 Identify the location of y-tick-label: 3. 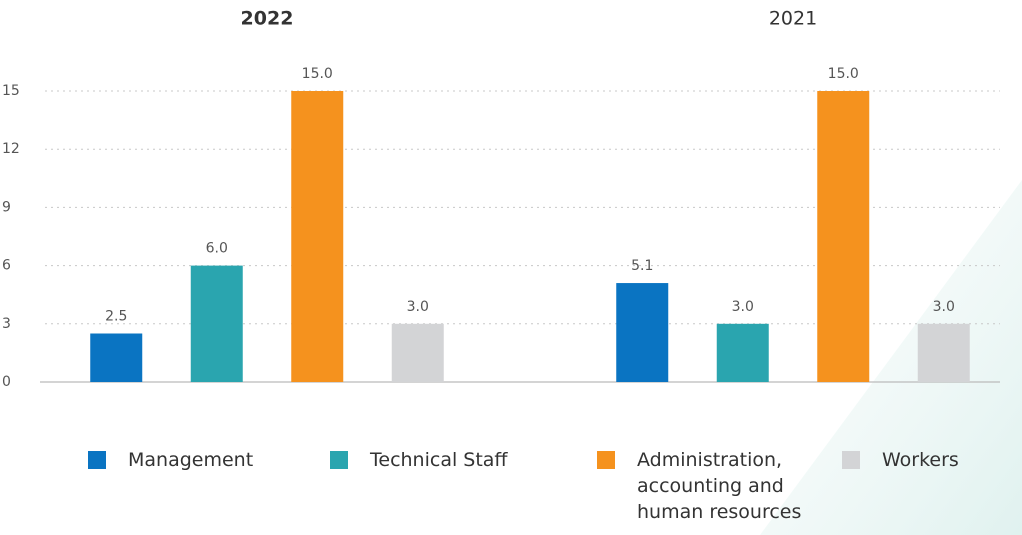
(6, 324).